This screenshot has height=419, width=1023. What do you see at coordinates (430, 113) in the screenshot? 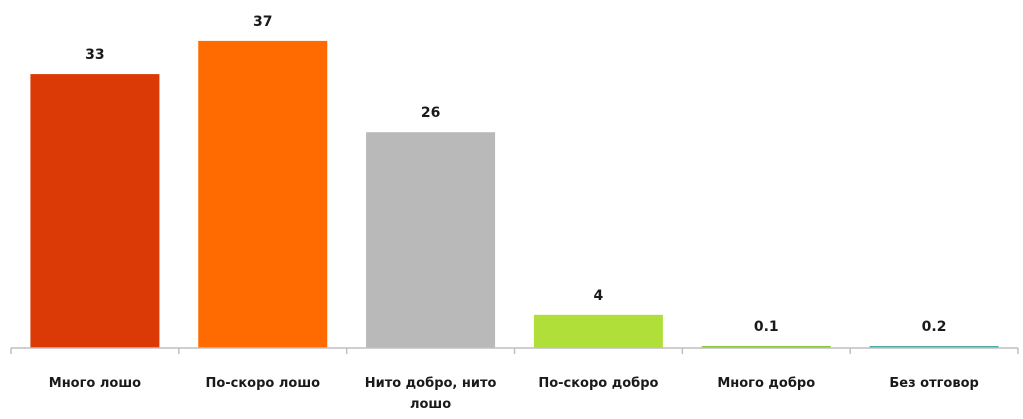
I see `value-label: 26` at bounding box center [430, 113].